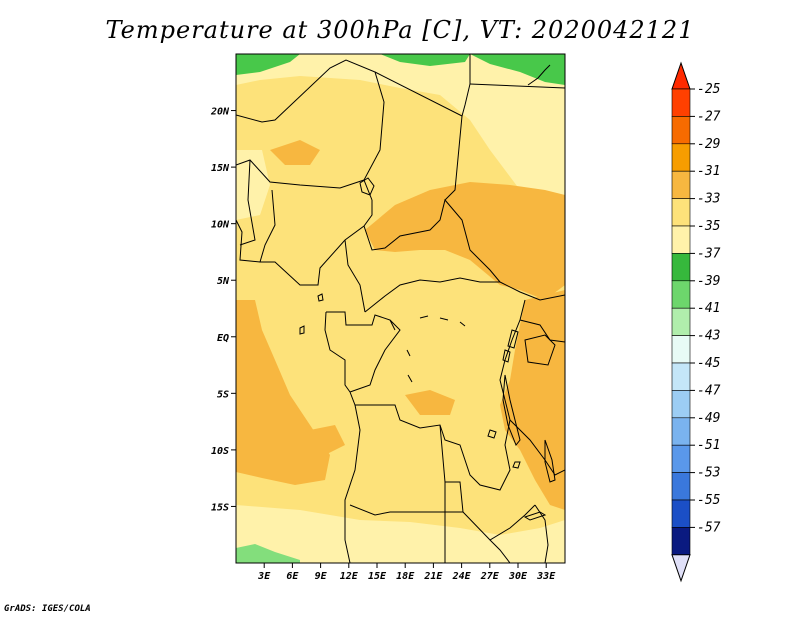 Image resolution: width=800 pixels, height=618 pixels. What do you see at coordinates (406, 510) in the screenshot?
I see `border-angola-namibia` at bounding box center [406, 510].